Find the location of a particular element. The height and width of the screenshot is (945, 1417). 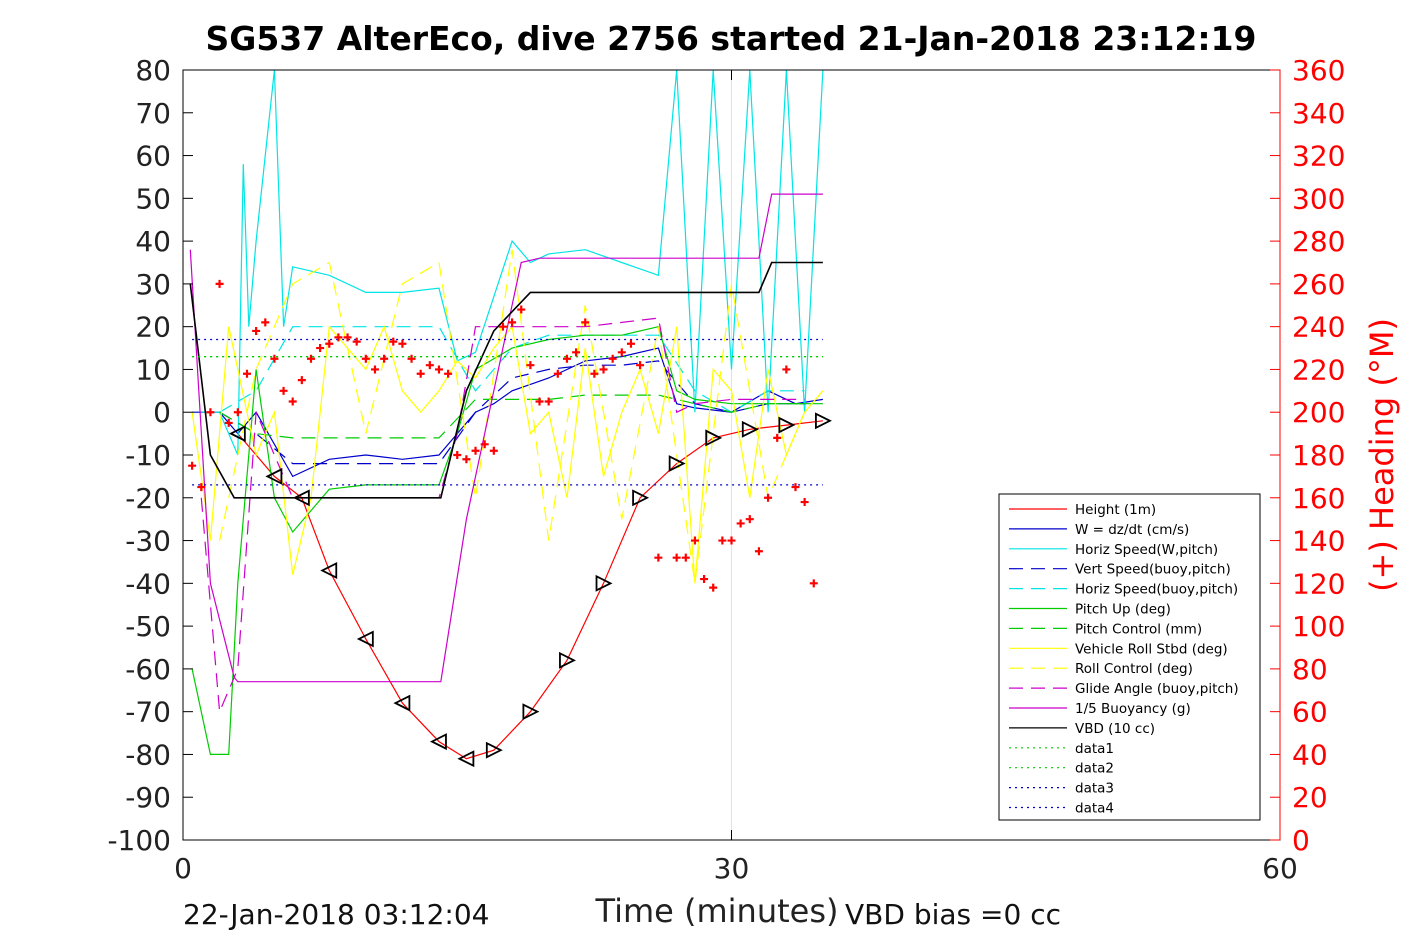

y-tick-label-right: 340 is located at coordinates (1318, 113).